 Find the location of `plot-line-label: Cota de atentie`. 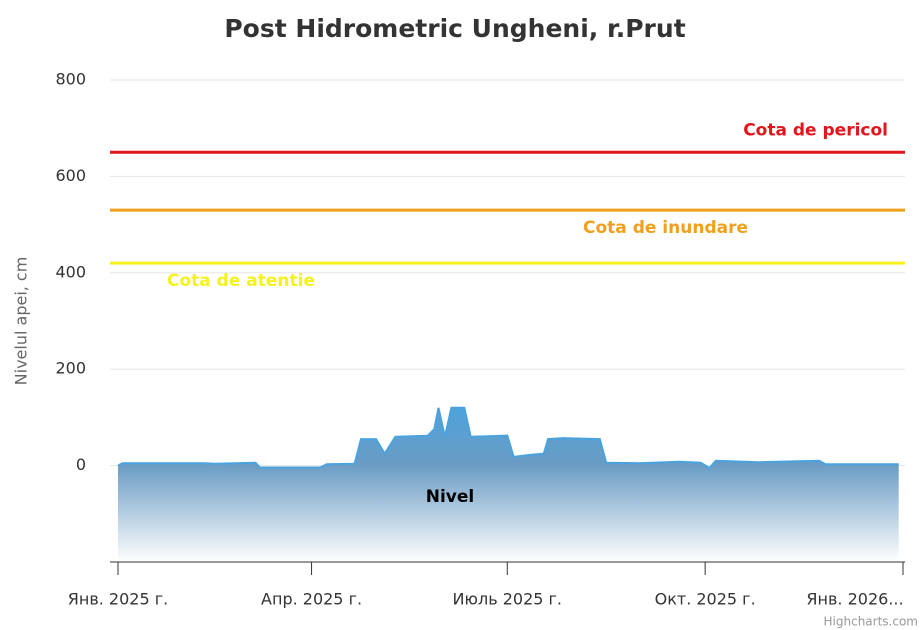

plot-line-label: Cota de atentie is located at coordinates (241, 281).